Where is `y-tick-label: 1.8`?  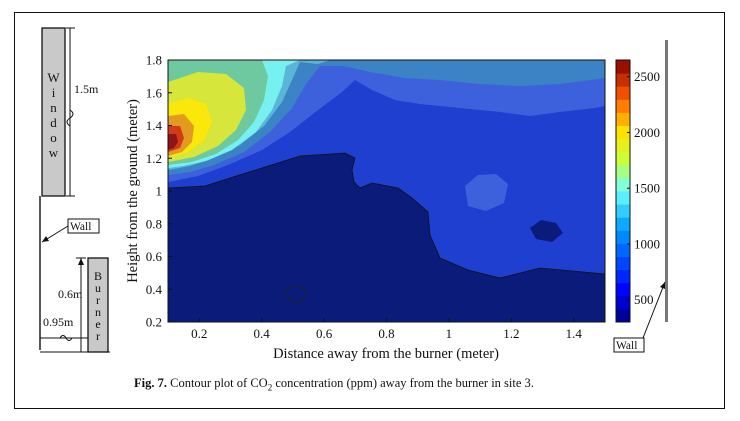 y-tick-label: 1.8 is located at coordinates (154, 60).